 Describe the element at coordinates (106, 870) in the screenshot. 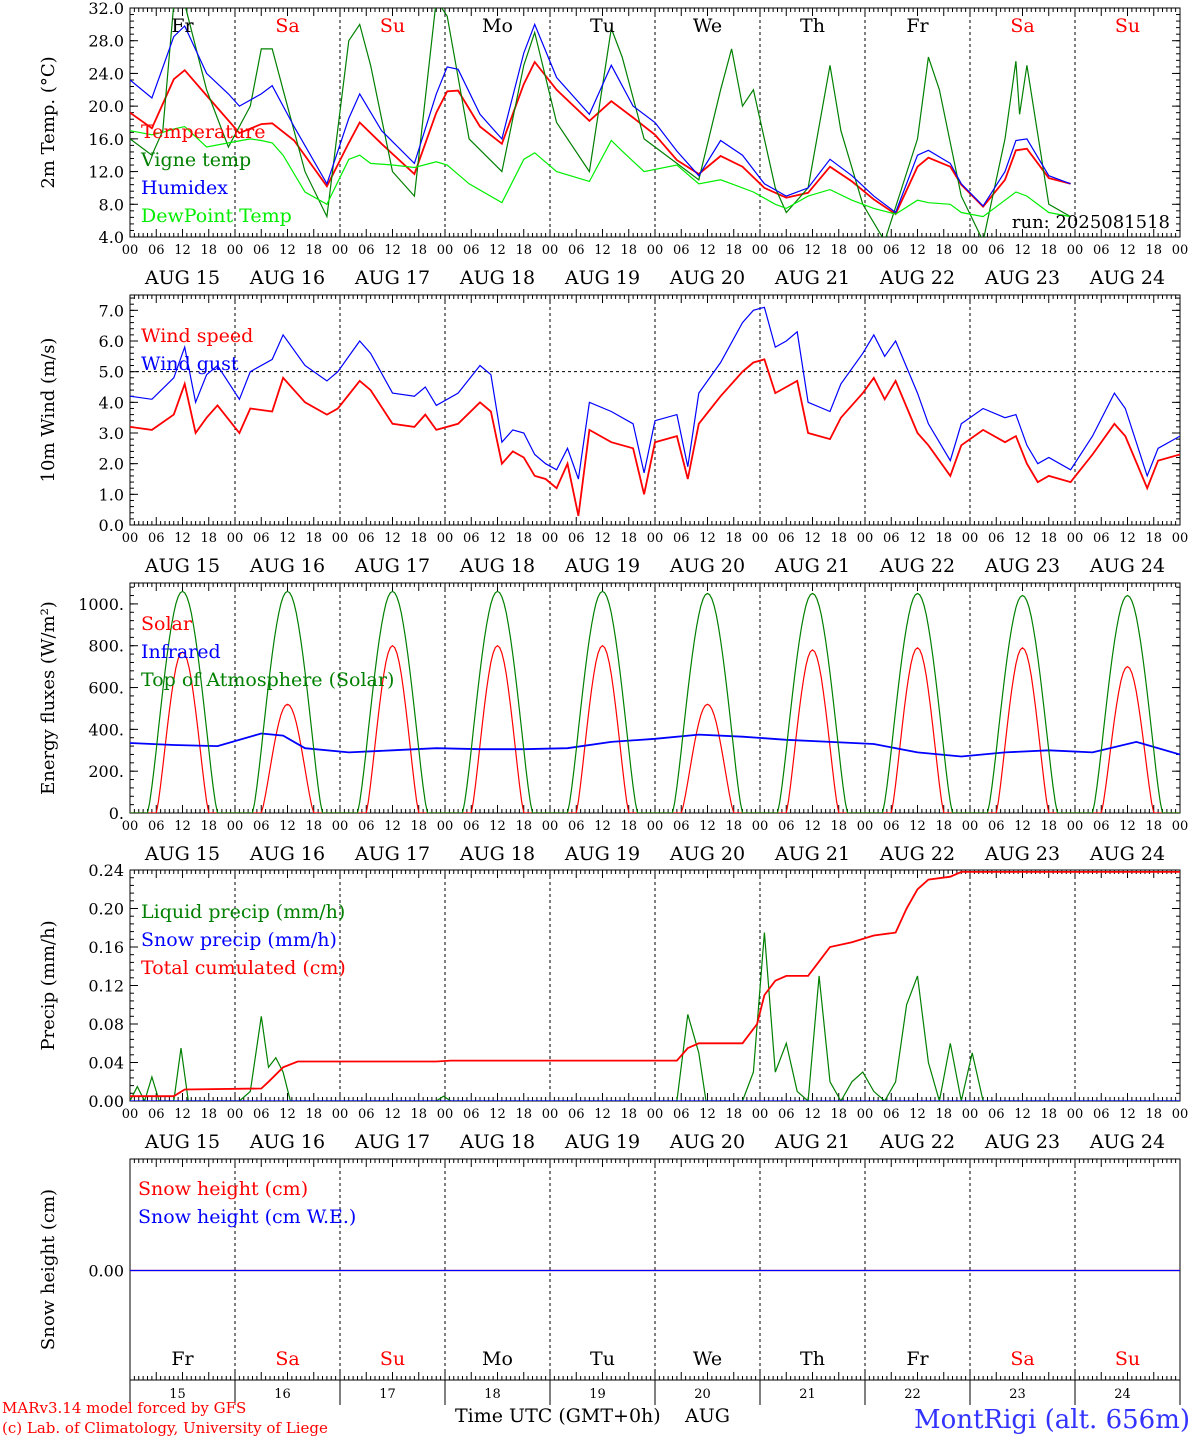

I see `y-tick-label: 0.24` at that location.